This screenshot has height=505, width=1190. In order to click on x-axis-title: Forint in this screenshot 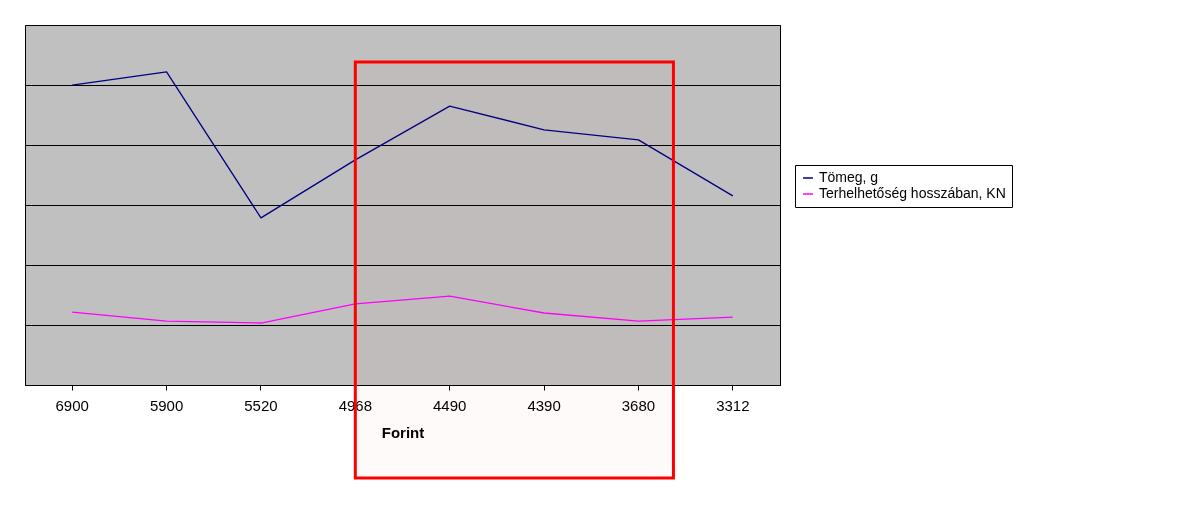, I will do `click(403, 432)`.